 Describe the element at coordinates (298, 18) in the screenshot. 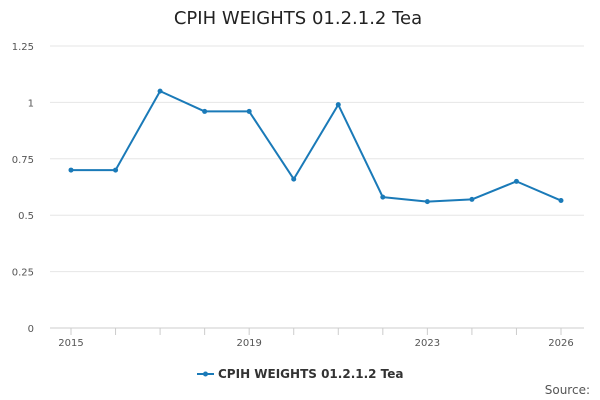

I see `chart-title: CPIH WEIGHTS 01.2.1.2 Tea` at that location.